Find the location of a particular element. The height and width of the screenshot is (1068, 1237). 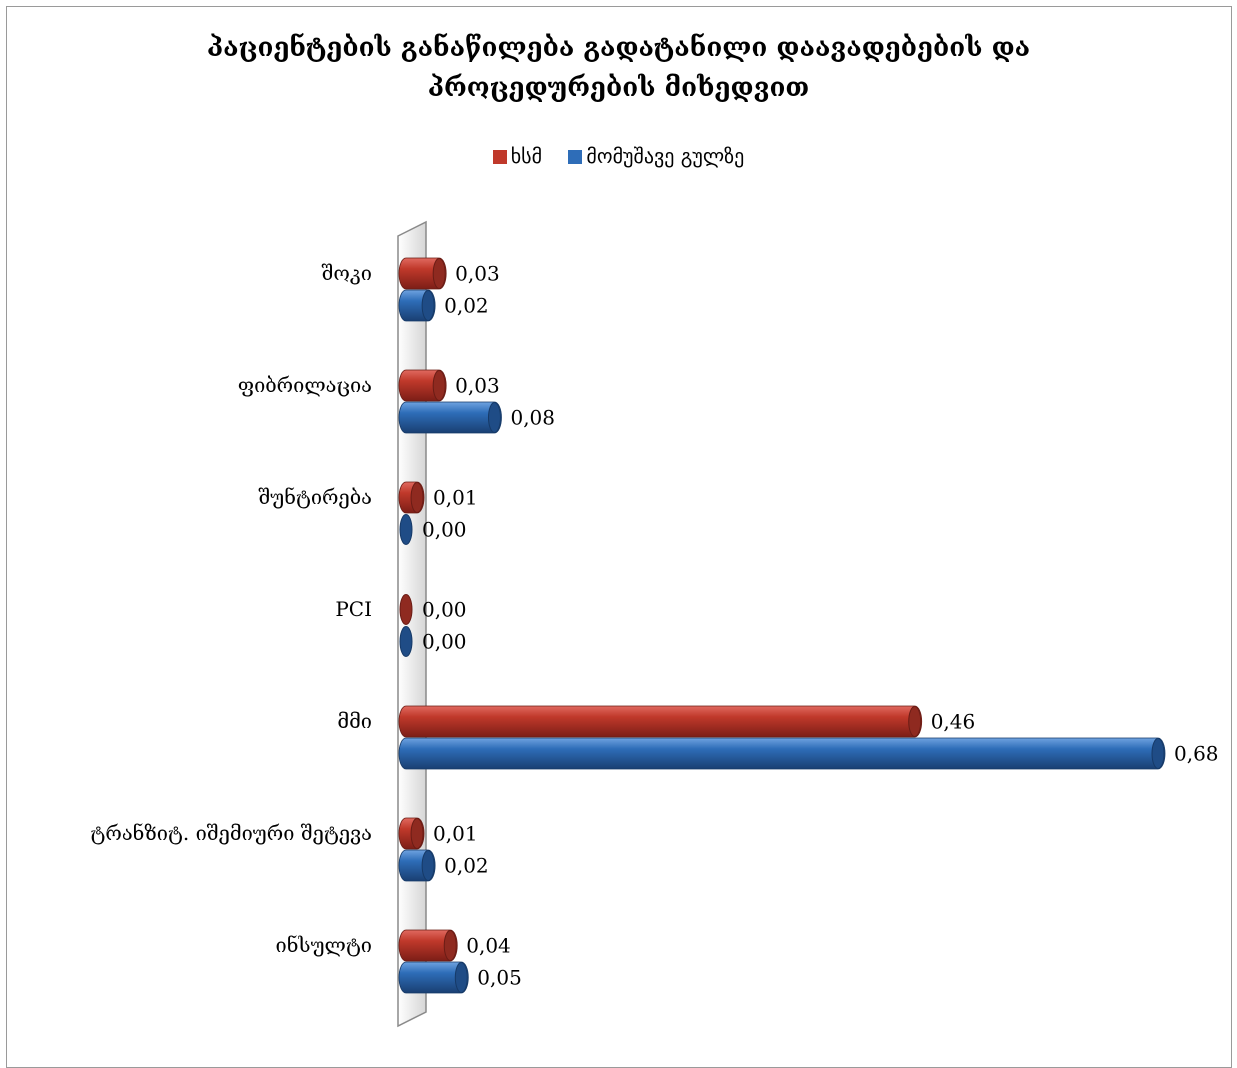

data-label: 0,05 is located at coordinates (499, 978).